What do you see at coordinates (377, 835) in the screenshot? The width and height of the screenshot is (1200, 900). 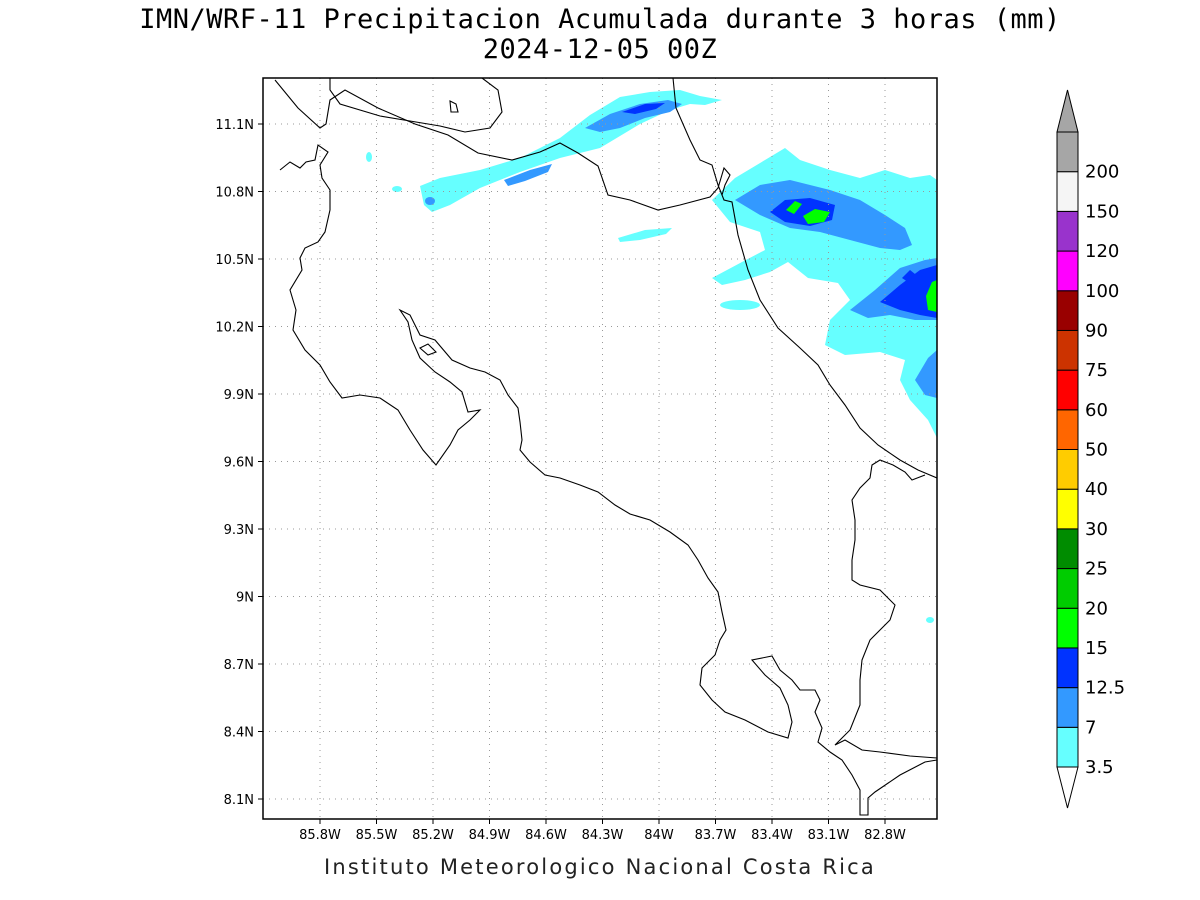 I see `longitude-label: 85.5W` at bounding box center [377, 835].